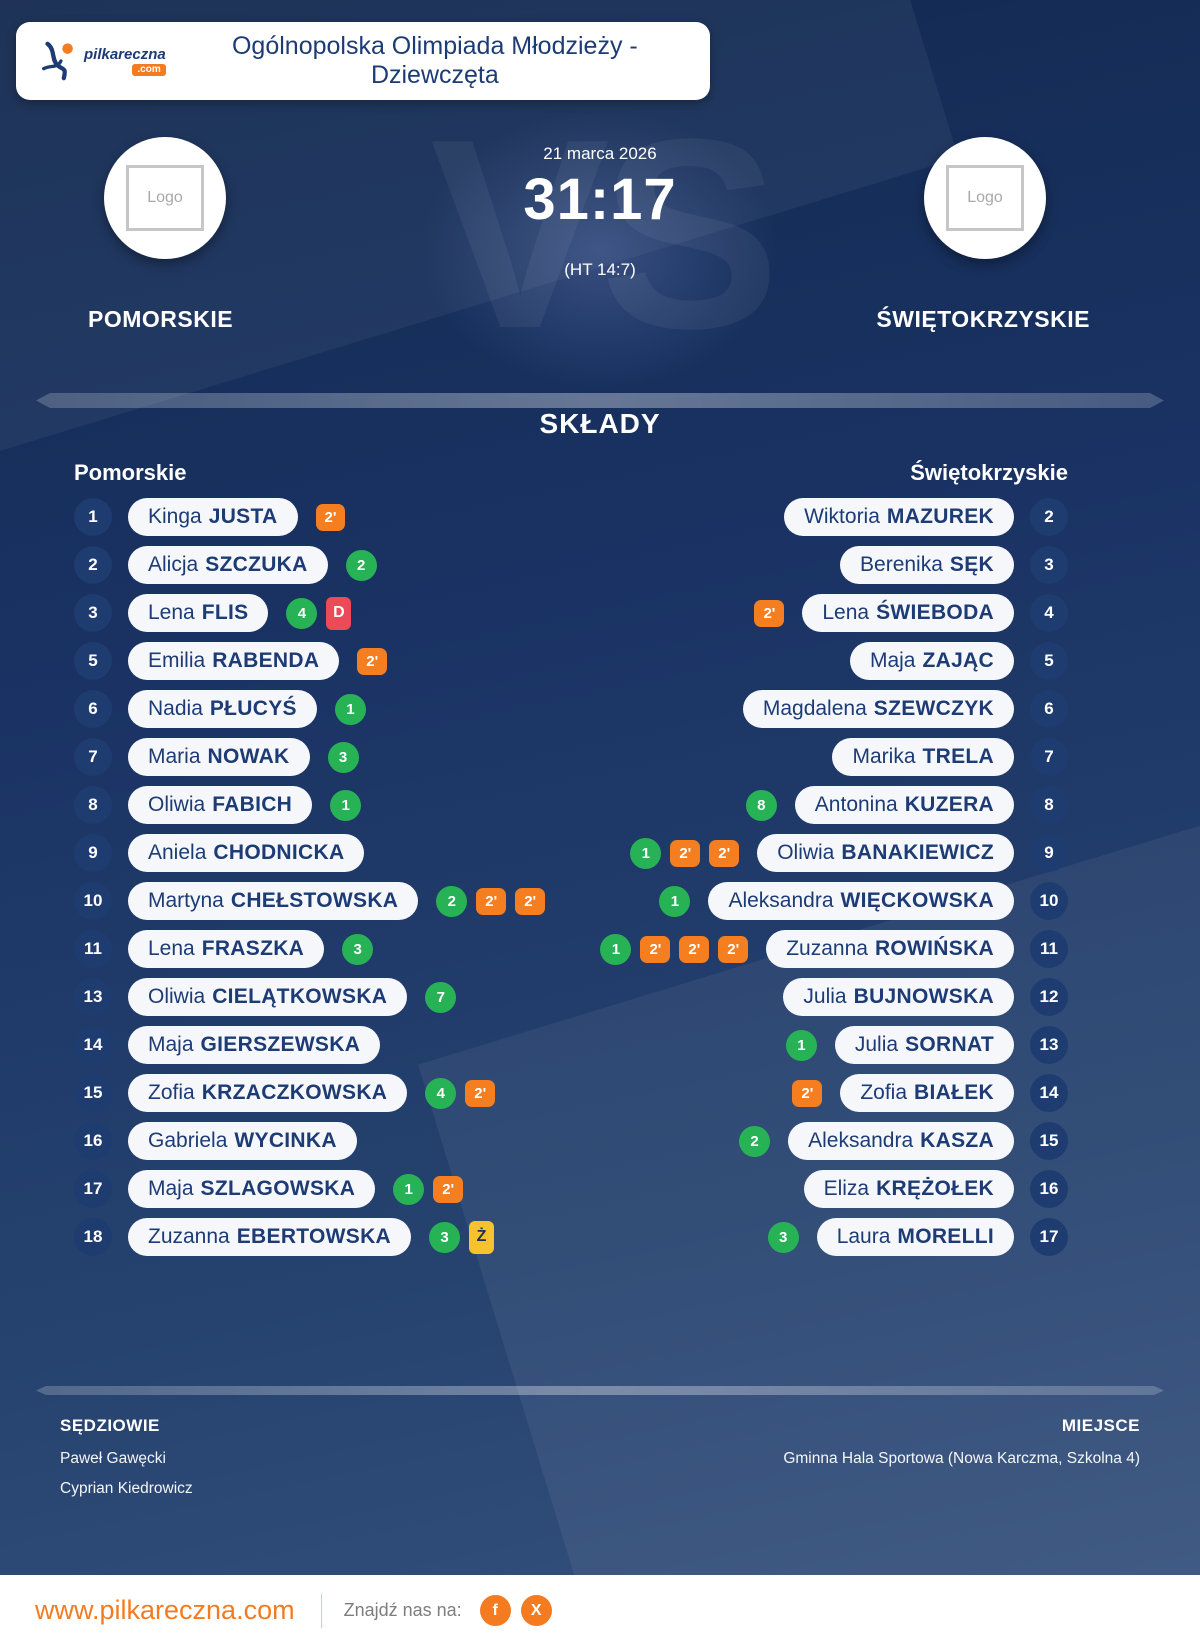 Image resolution: width=1200 pixels, height=1646 pixels. I want to click on player-last-name: GIERSZEWSKA, so click(280, 1044).